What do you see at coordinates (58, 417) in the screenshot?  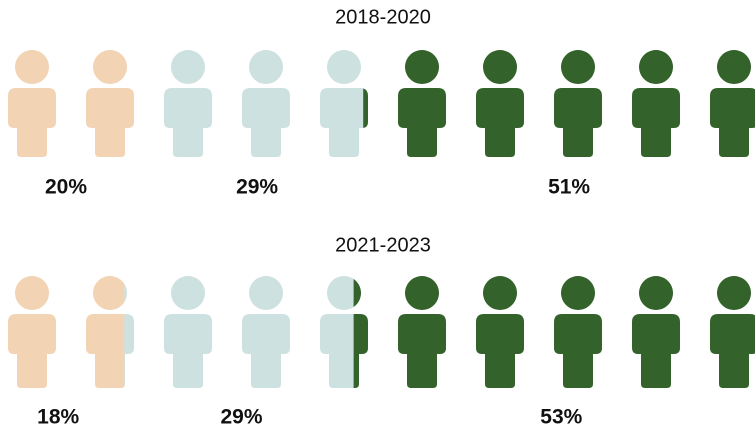 I see `value-label: 18%` at bounding box center [58, 417].